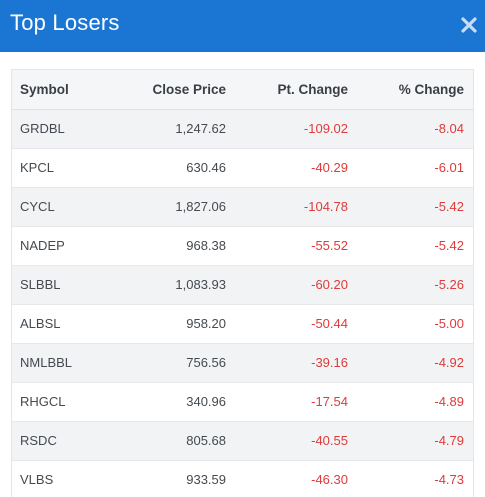 The height and width of the screenshot is (497, 485). I want to click on table-row: GRDBL 1,247.62 -109.02 -8.04, so click(242, 129).